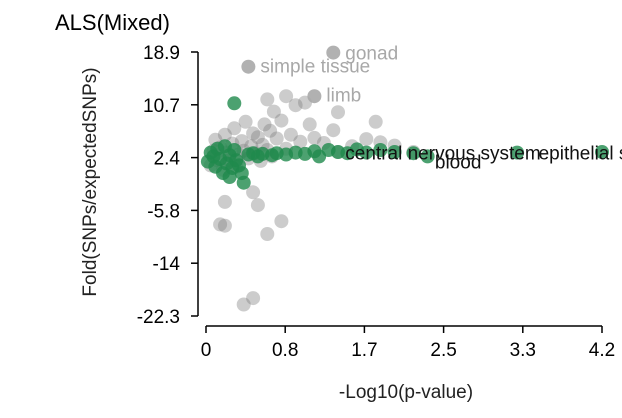  I want to click on annotation-label: limb, so click(343, 95).